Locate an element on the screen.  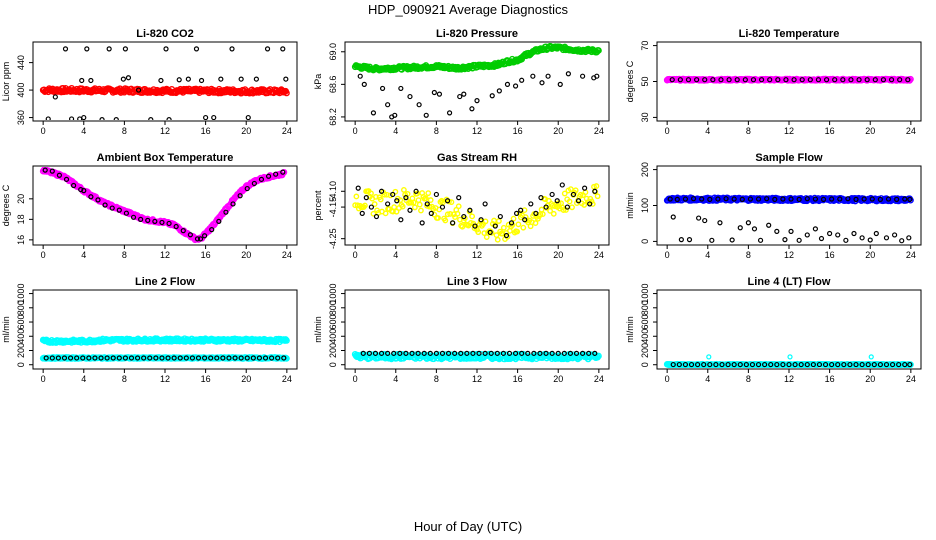
chart-ylabel: kPa is located at coordinates (318, 82).